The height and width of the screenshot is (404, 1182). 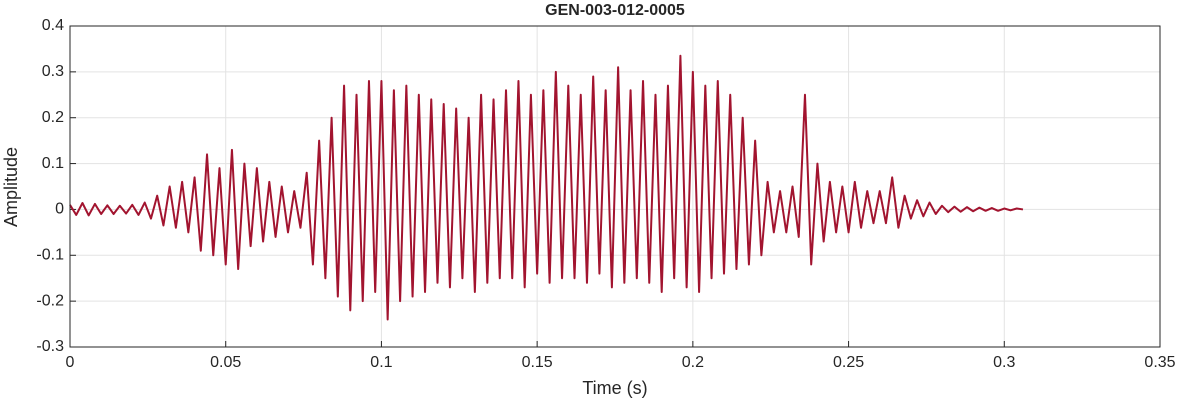 What do you see at coordinates (848, 362) in the screenshot?
I see `x-tick-label: 0.25` at bounding box center [848, 362].